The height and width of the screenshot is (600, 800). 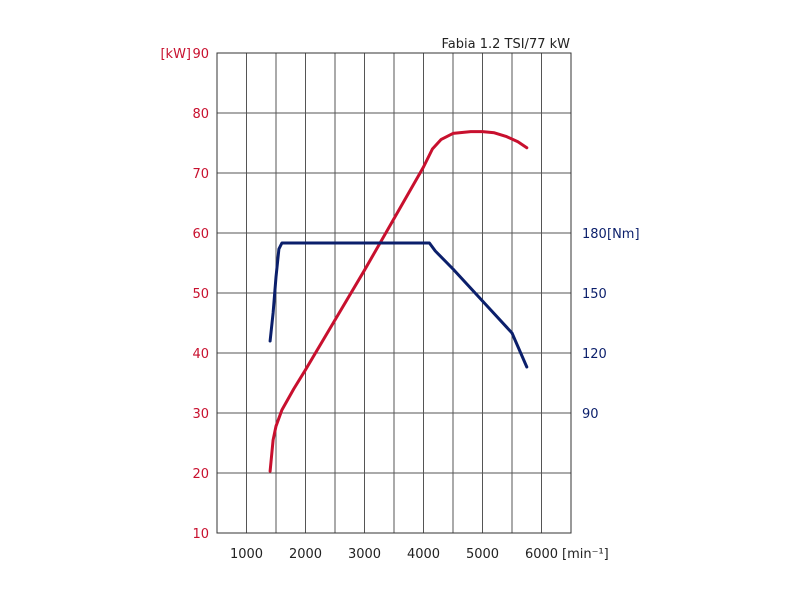 I want to click on x-tick-label: 1000, so click(x=246, y=554).